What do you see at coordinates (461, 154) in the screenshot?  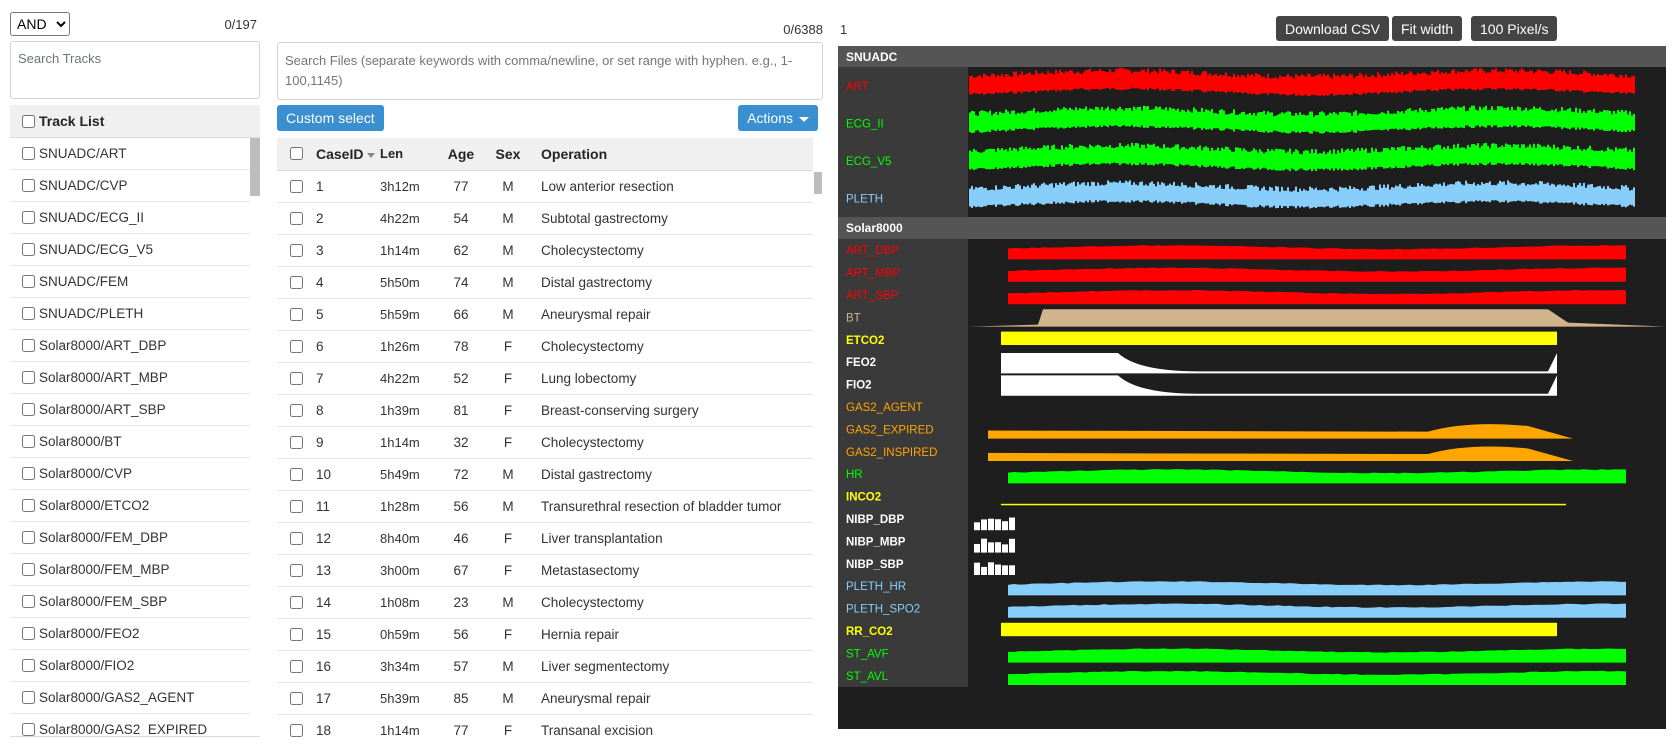 I see `column-age: Age` at bounding box center [461, 154].